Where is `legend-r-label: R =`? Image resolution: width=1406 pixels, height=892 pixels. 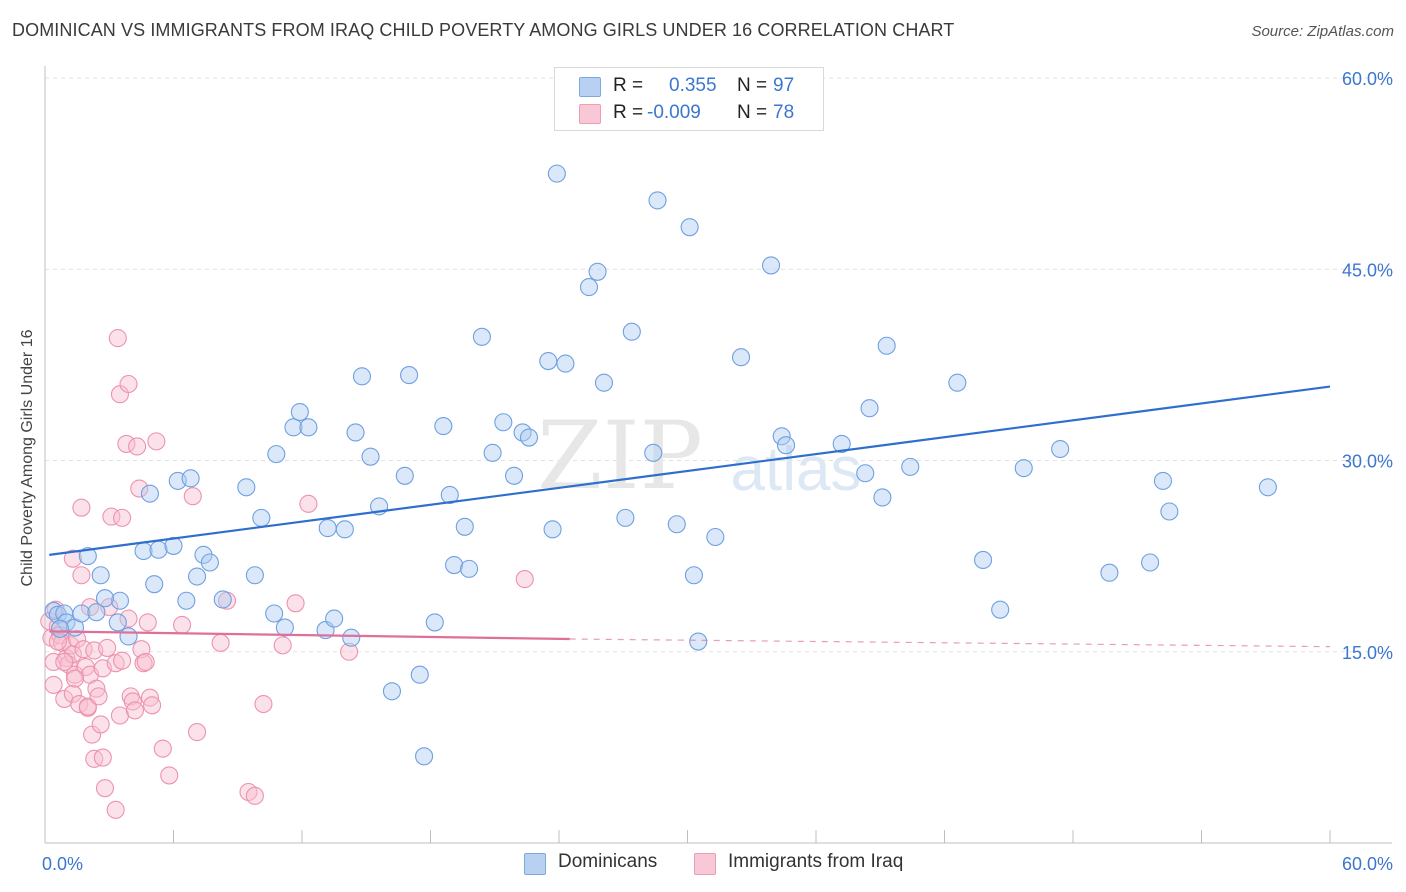 legend-r-label: R = is located at coordinates (628, 85).